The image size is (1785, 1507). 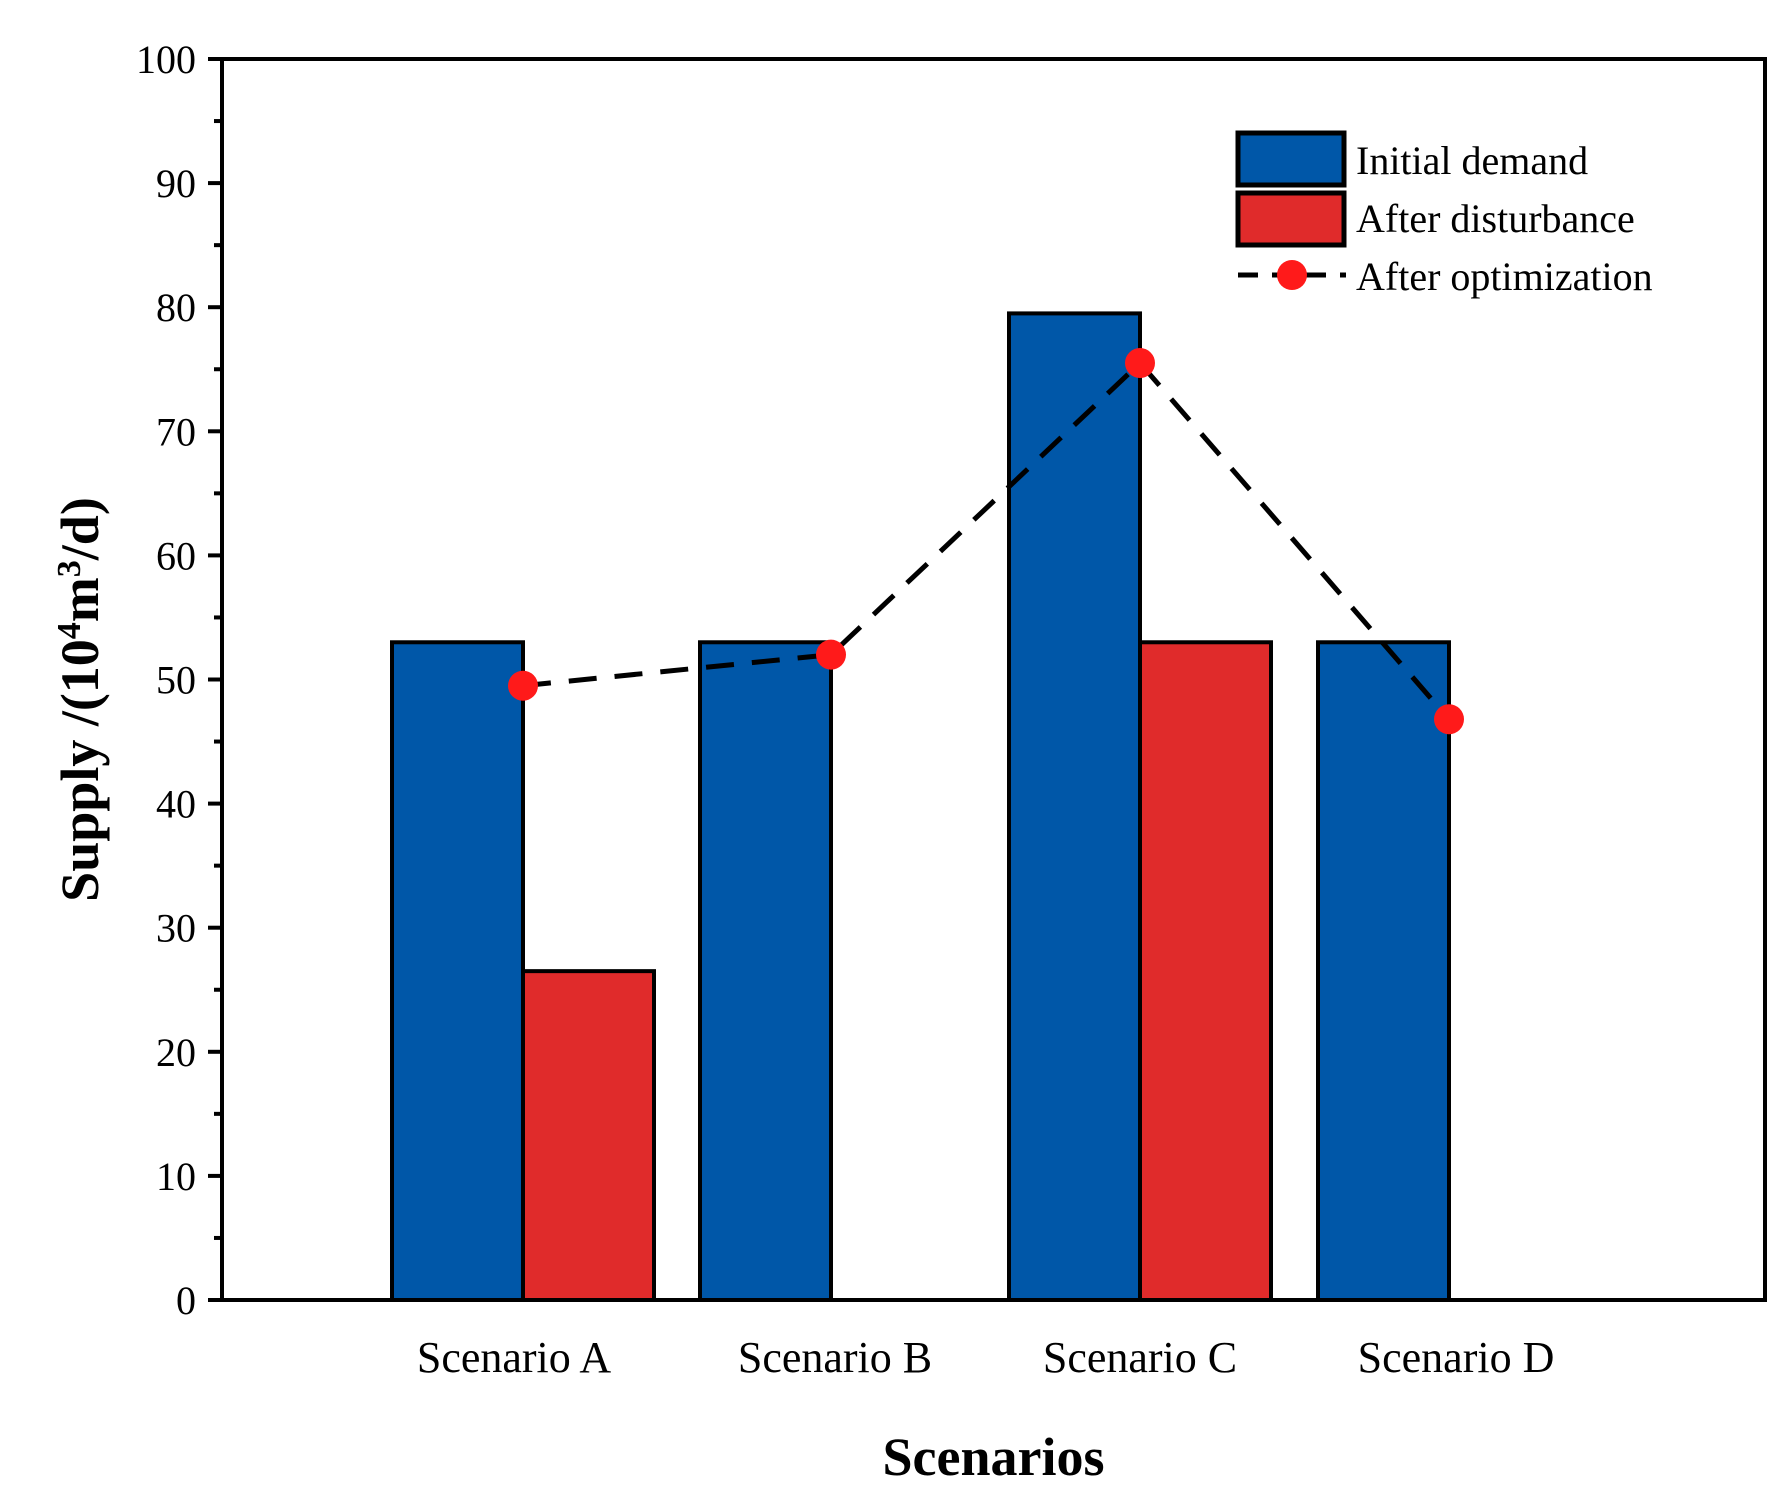 What do you see at coordinates (166, 59) in the screenshot?
I see `y-tick-label: 100` at bounding box center [166, 59].